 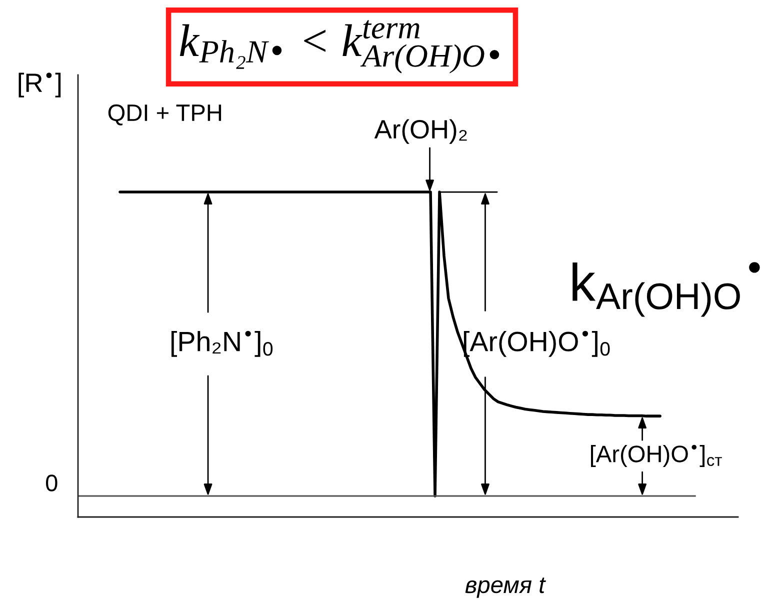 What do you see at coordinates (52, 483) in the screenshot?
I see `ref-line-label: 0` at bounding box center [52, 483].